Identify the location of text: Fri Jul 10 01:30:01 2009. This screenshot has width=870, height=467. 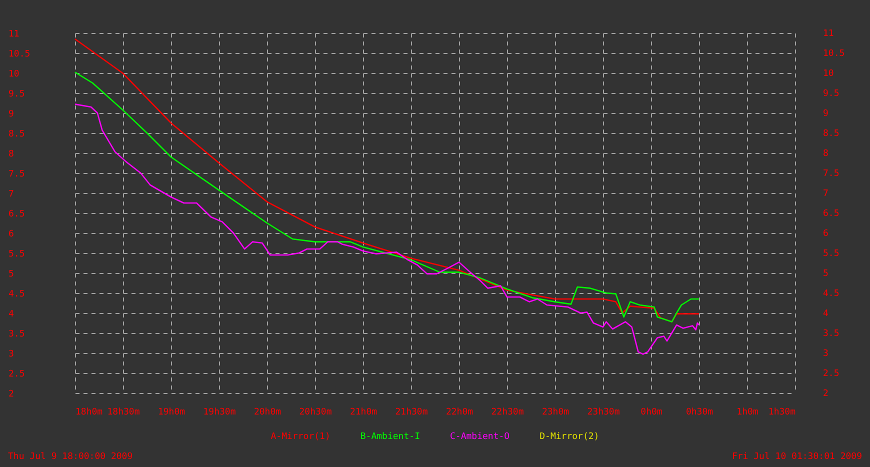
(797, 457).